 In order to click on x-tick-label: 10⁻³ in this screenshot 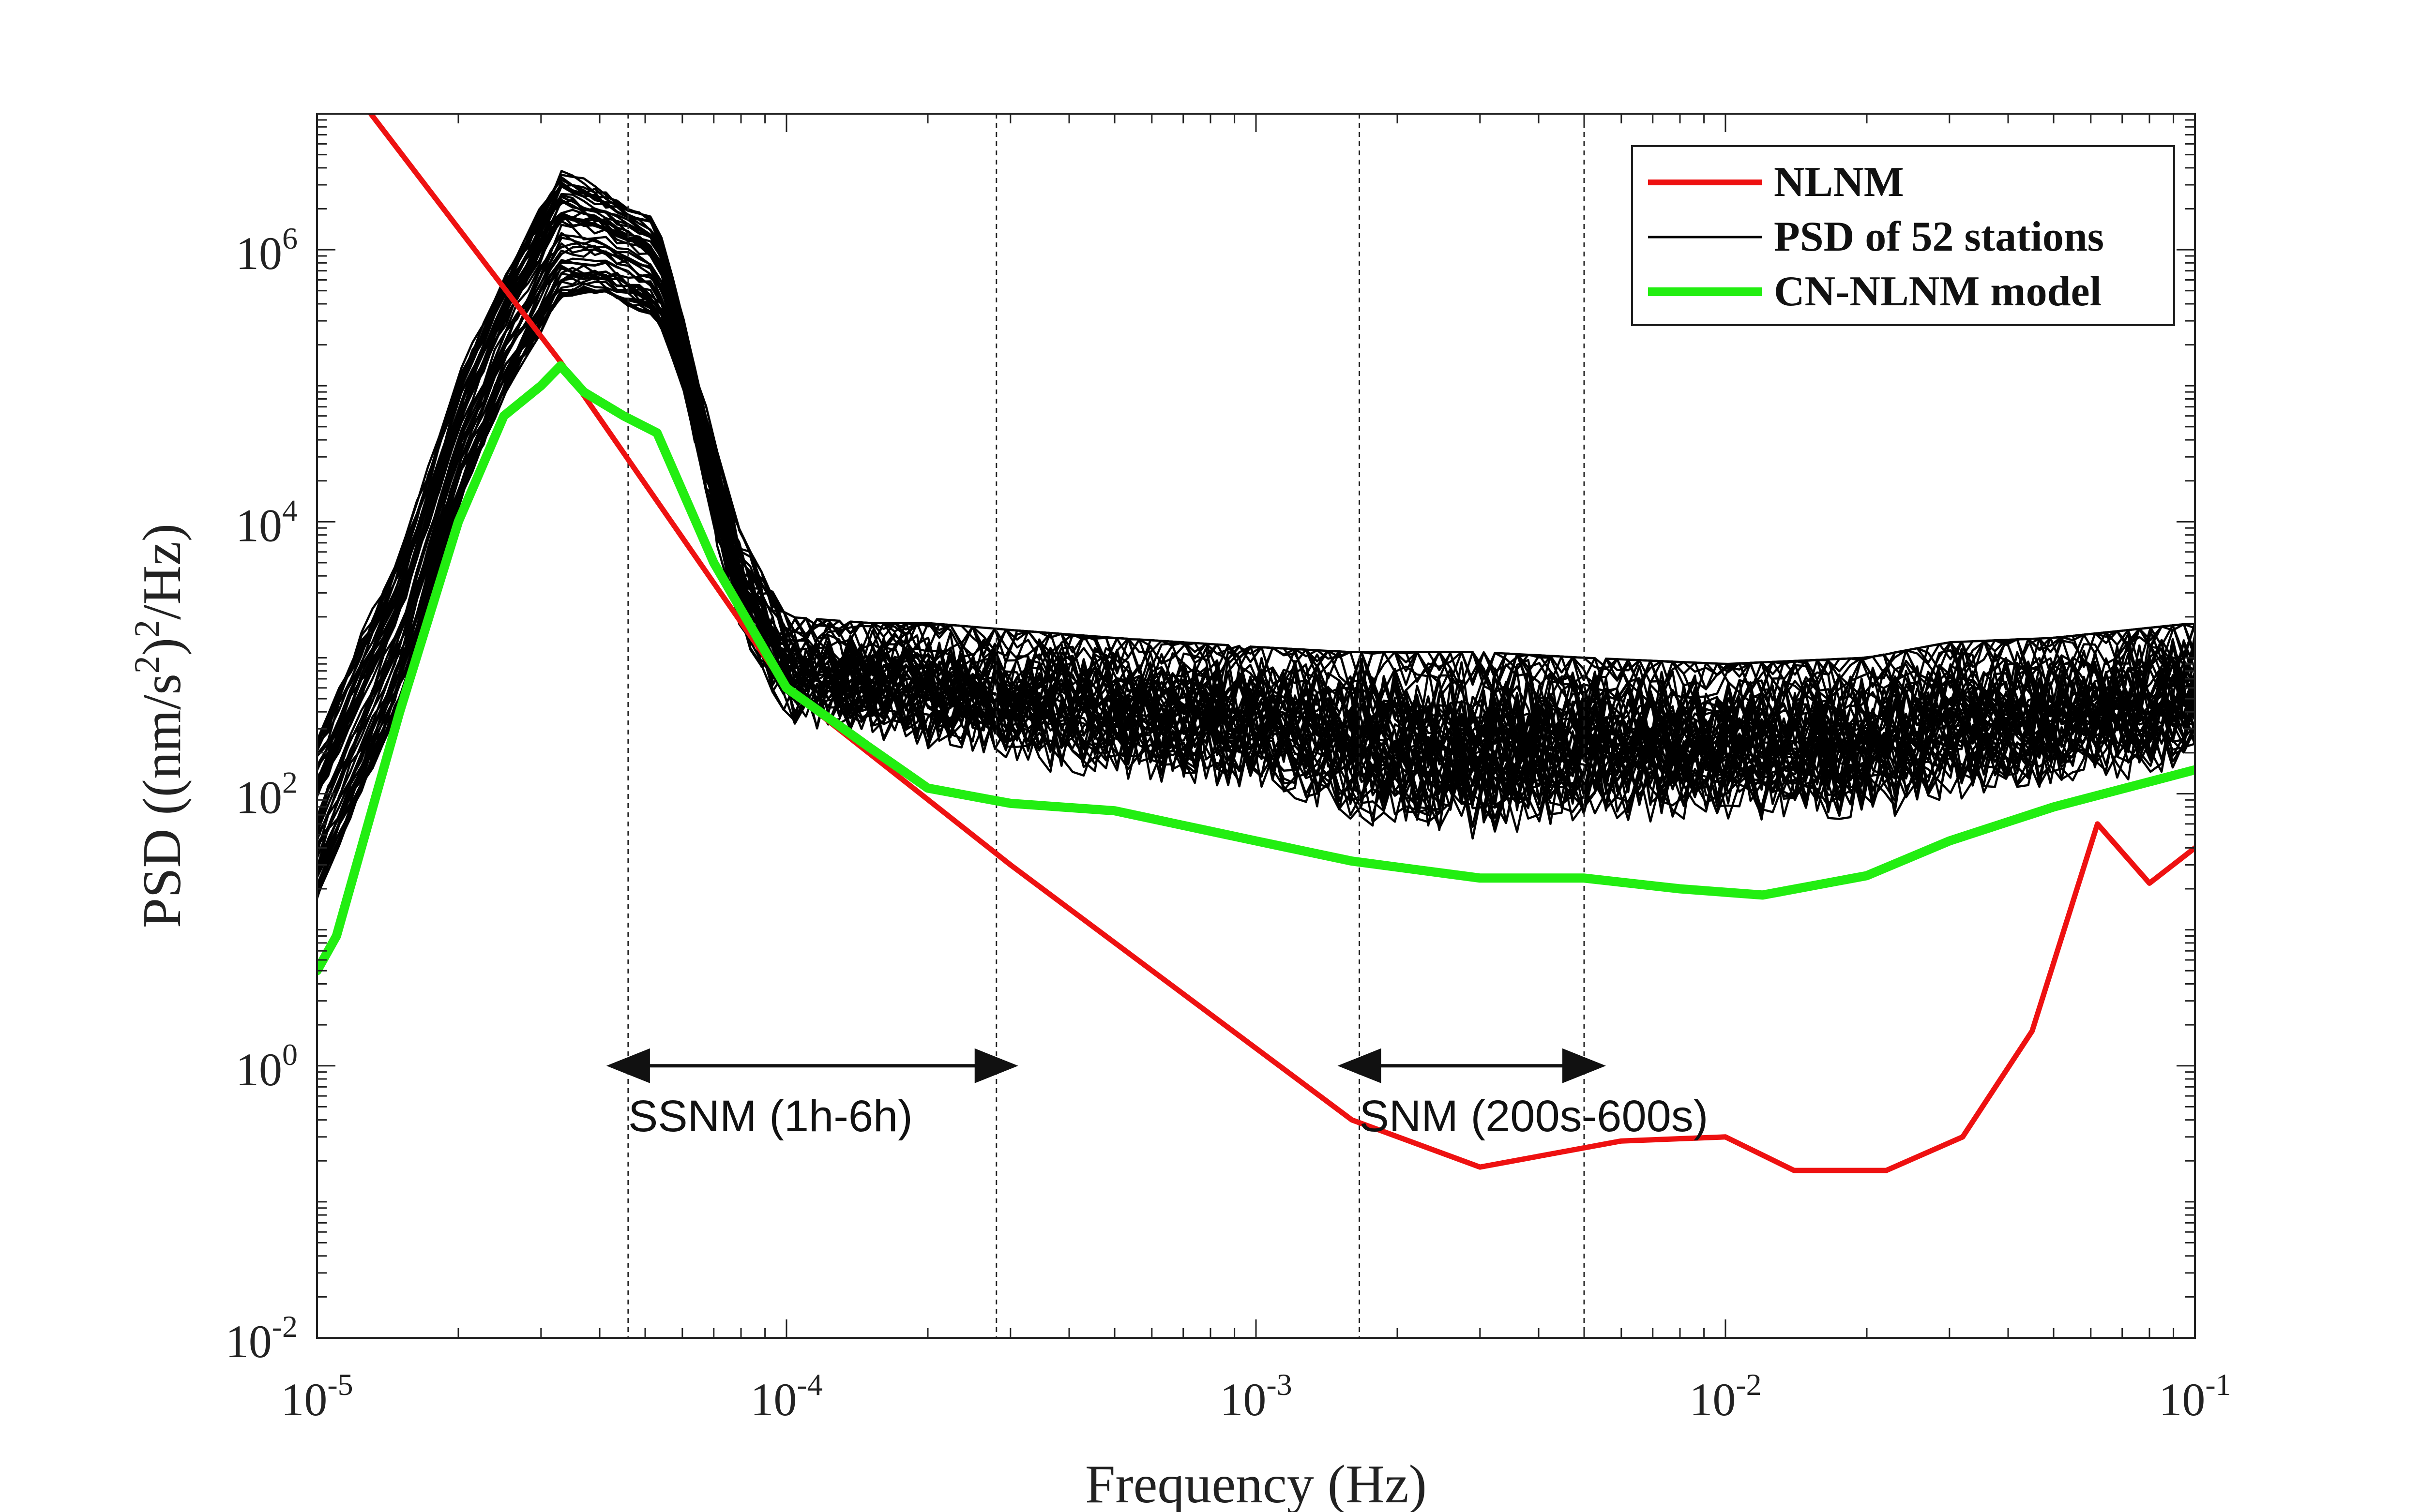, I will do `click(1256, 1396)`.